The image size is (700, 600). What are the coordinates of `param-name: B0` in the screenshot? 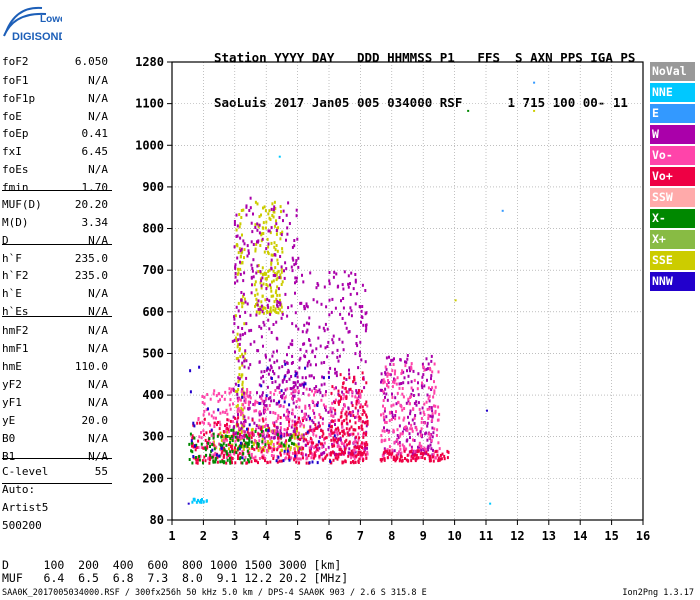 It's located at (9, 438).